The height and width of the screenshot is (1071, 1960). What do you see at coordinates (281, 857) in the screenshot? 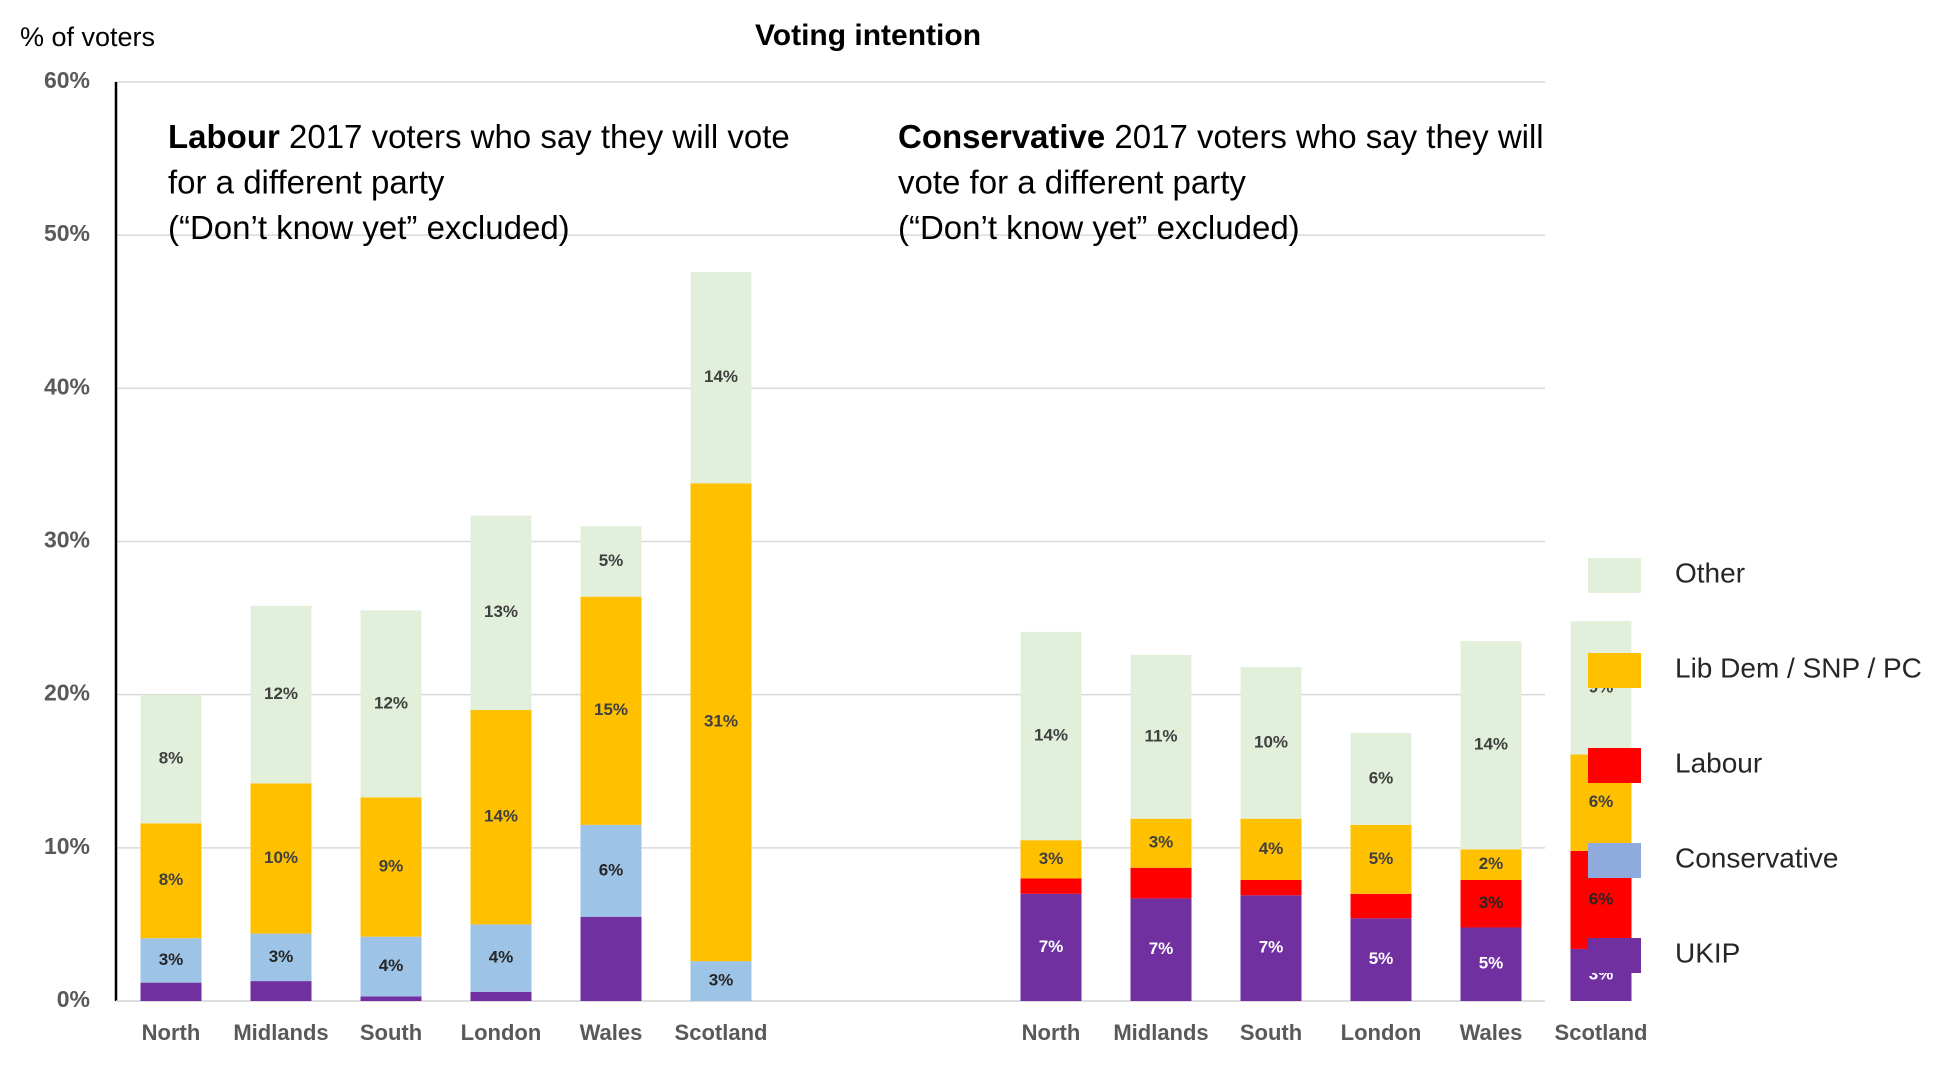
I see `value-label: 10%` at bounding box center [281, 857].